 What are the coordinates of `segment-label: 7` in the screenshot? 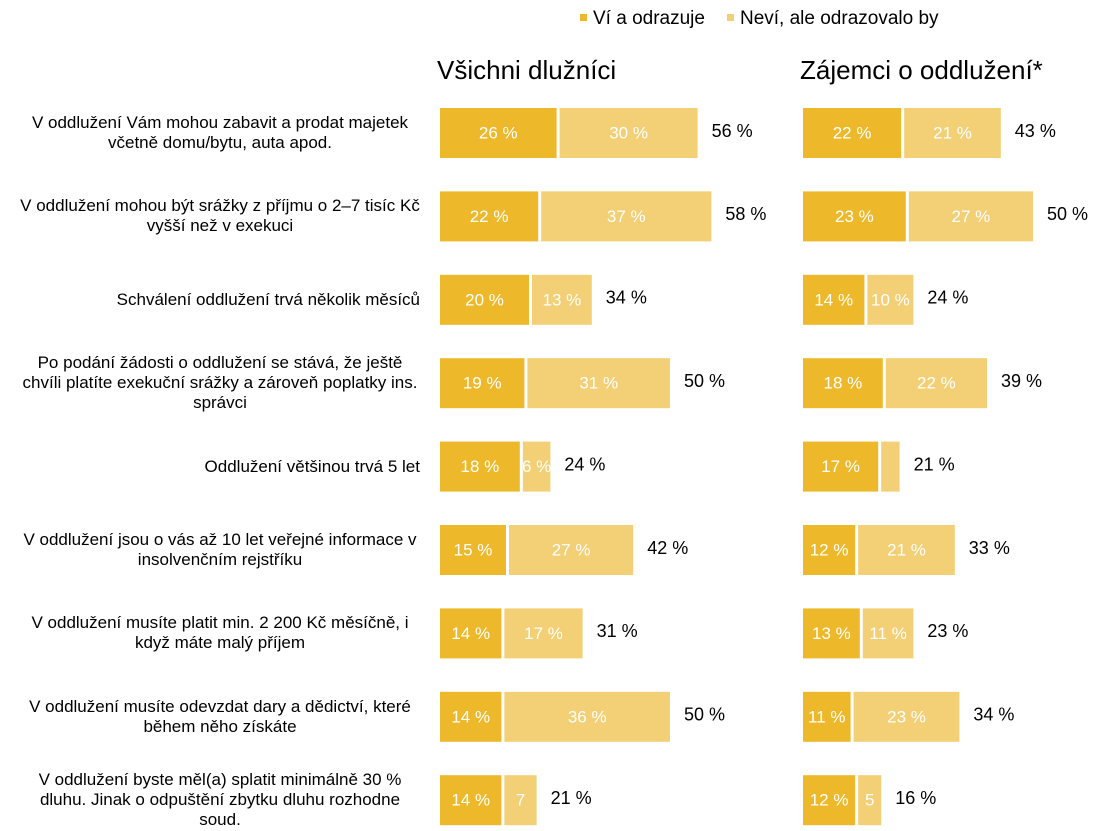 It's located at (520, 800).